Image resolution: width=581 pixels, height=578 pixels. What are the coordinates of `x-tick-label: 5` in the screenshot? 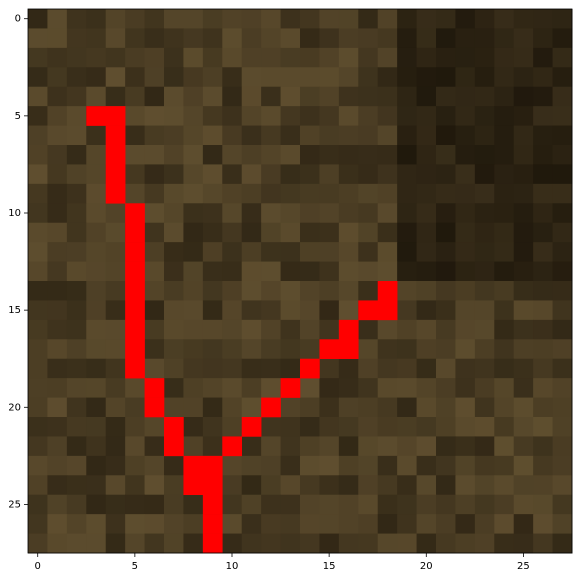 It's located at (135, 566).